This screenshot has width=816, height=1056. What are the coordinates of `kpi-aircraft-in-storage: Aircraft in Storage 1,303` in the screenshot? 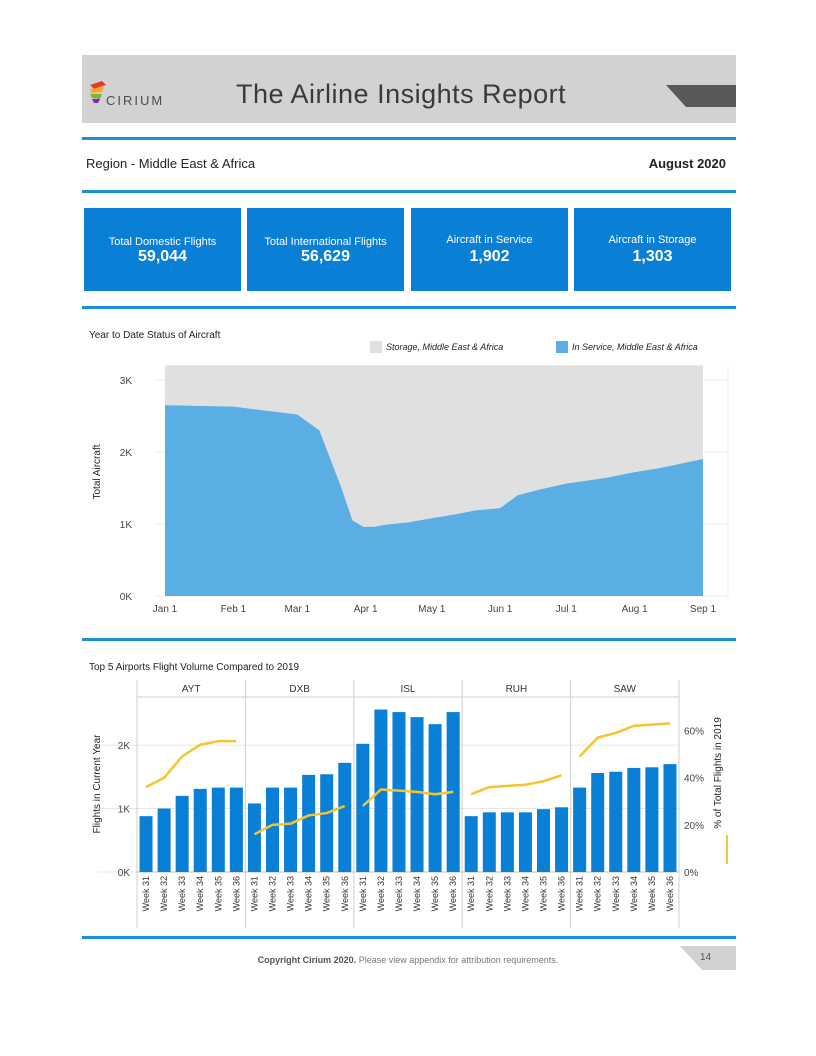 It's located at (652, 249).